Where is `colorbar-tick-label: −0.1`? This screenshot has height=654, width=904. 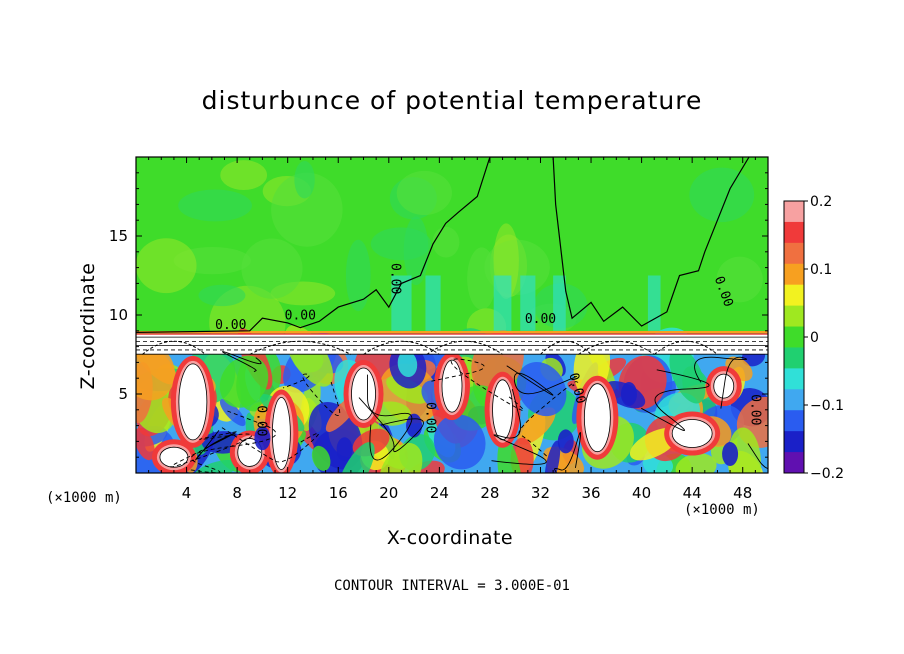 colorbar-tick-label: −0.1 is located at coordinates (827, 406).